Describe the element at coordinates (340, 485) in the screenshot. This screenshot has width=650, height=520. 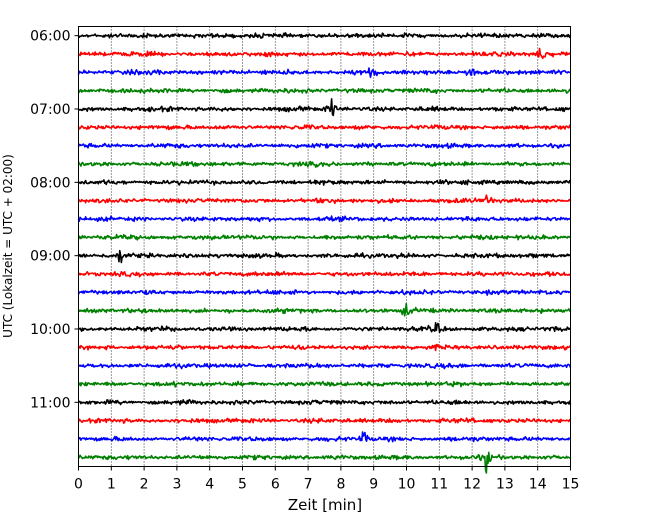
I see `x-tick-label: 8` at that location.